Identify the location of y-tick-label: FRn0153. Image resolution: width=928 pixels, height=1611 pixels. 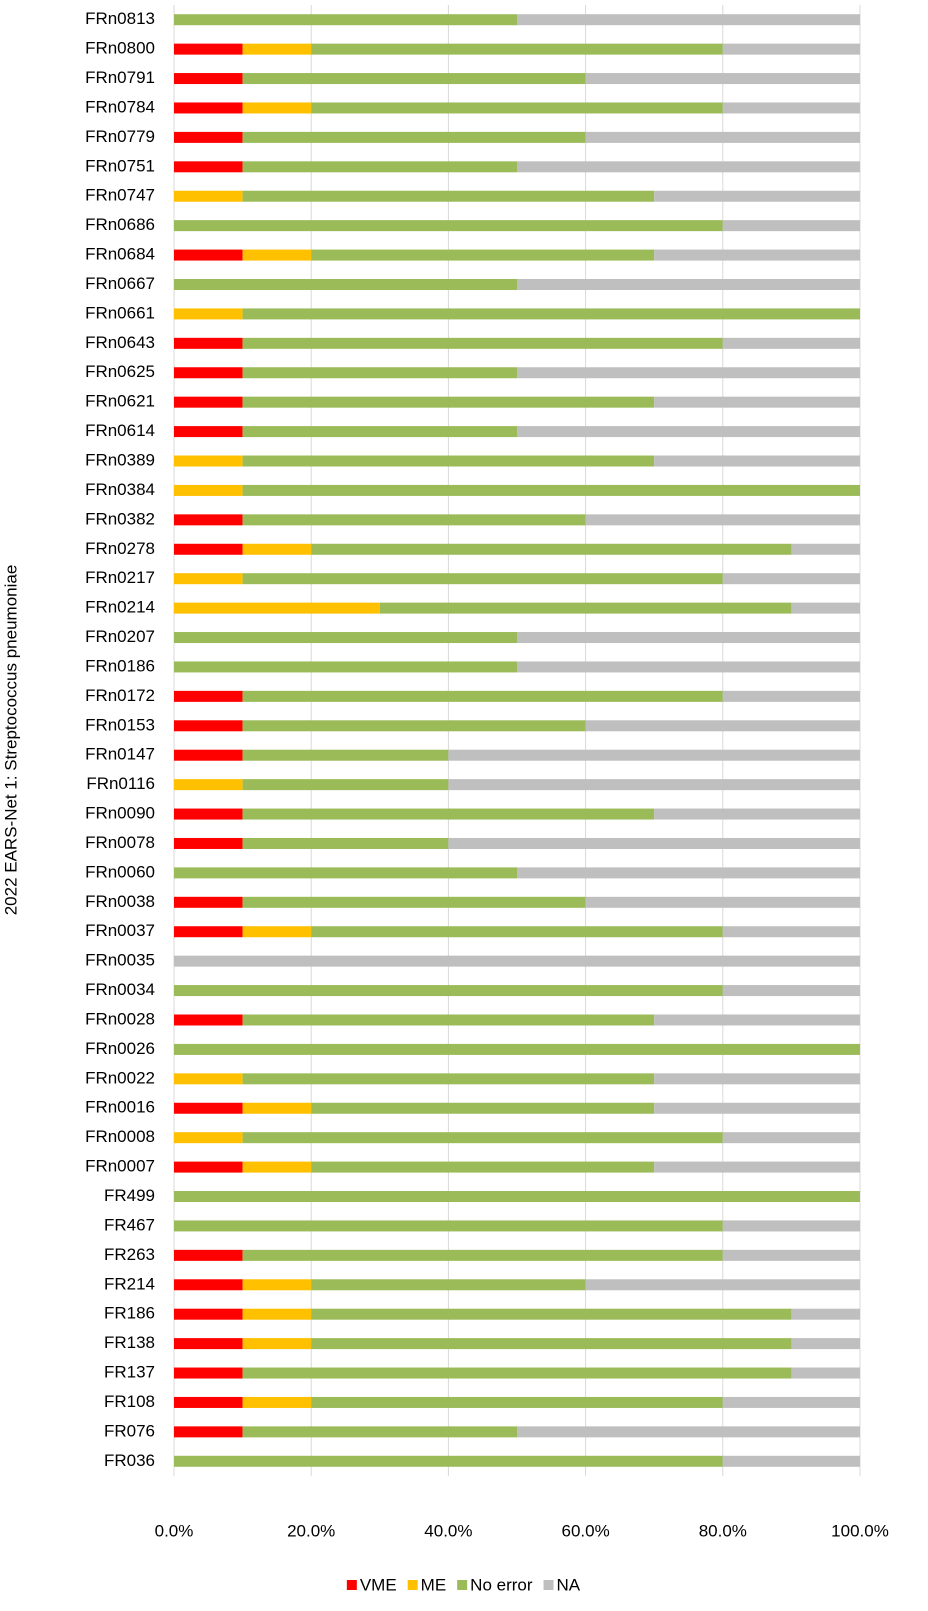
(120, 724).